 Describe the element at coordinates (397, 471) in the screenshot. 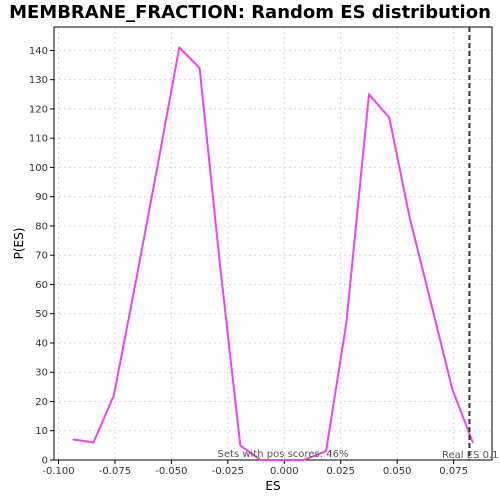

I see `x-tick-label: 0.050` at that location.